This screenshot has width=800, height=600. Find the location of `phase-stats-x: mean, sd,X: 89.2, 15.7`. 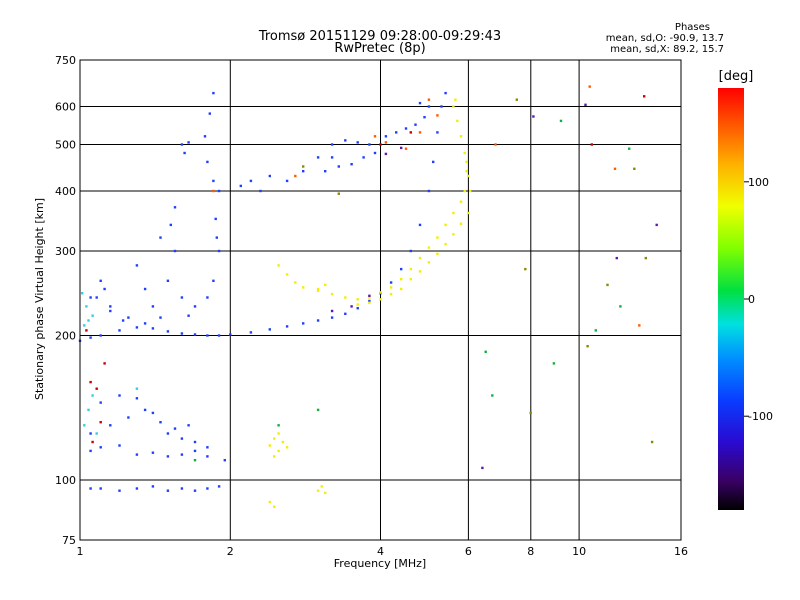

phase-stats-x: mean, sd,X: 89.2, 15.7 is located at coordinates (667, 49).